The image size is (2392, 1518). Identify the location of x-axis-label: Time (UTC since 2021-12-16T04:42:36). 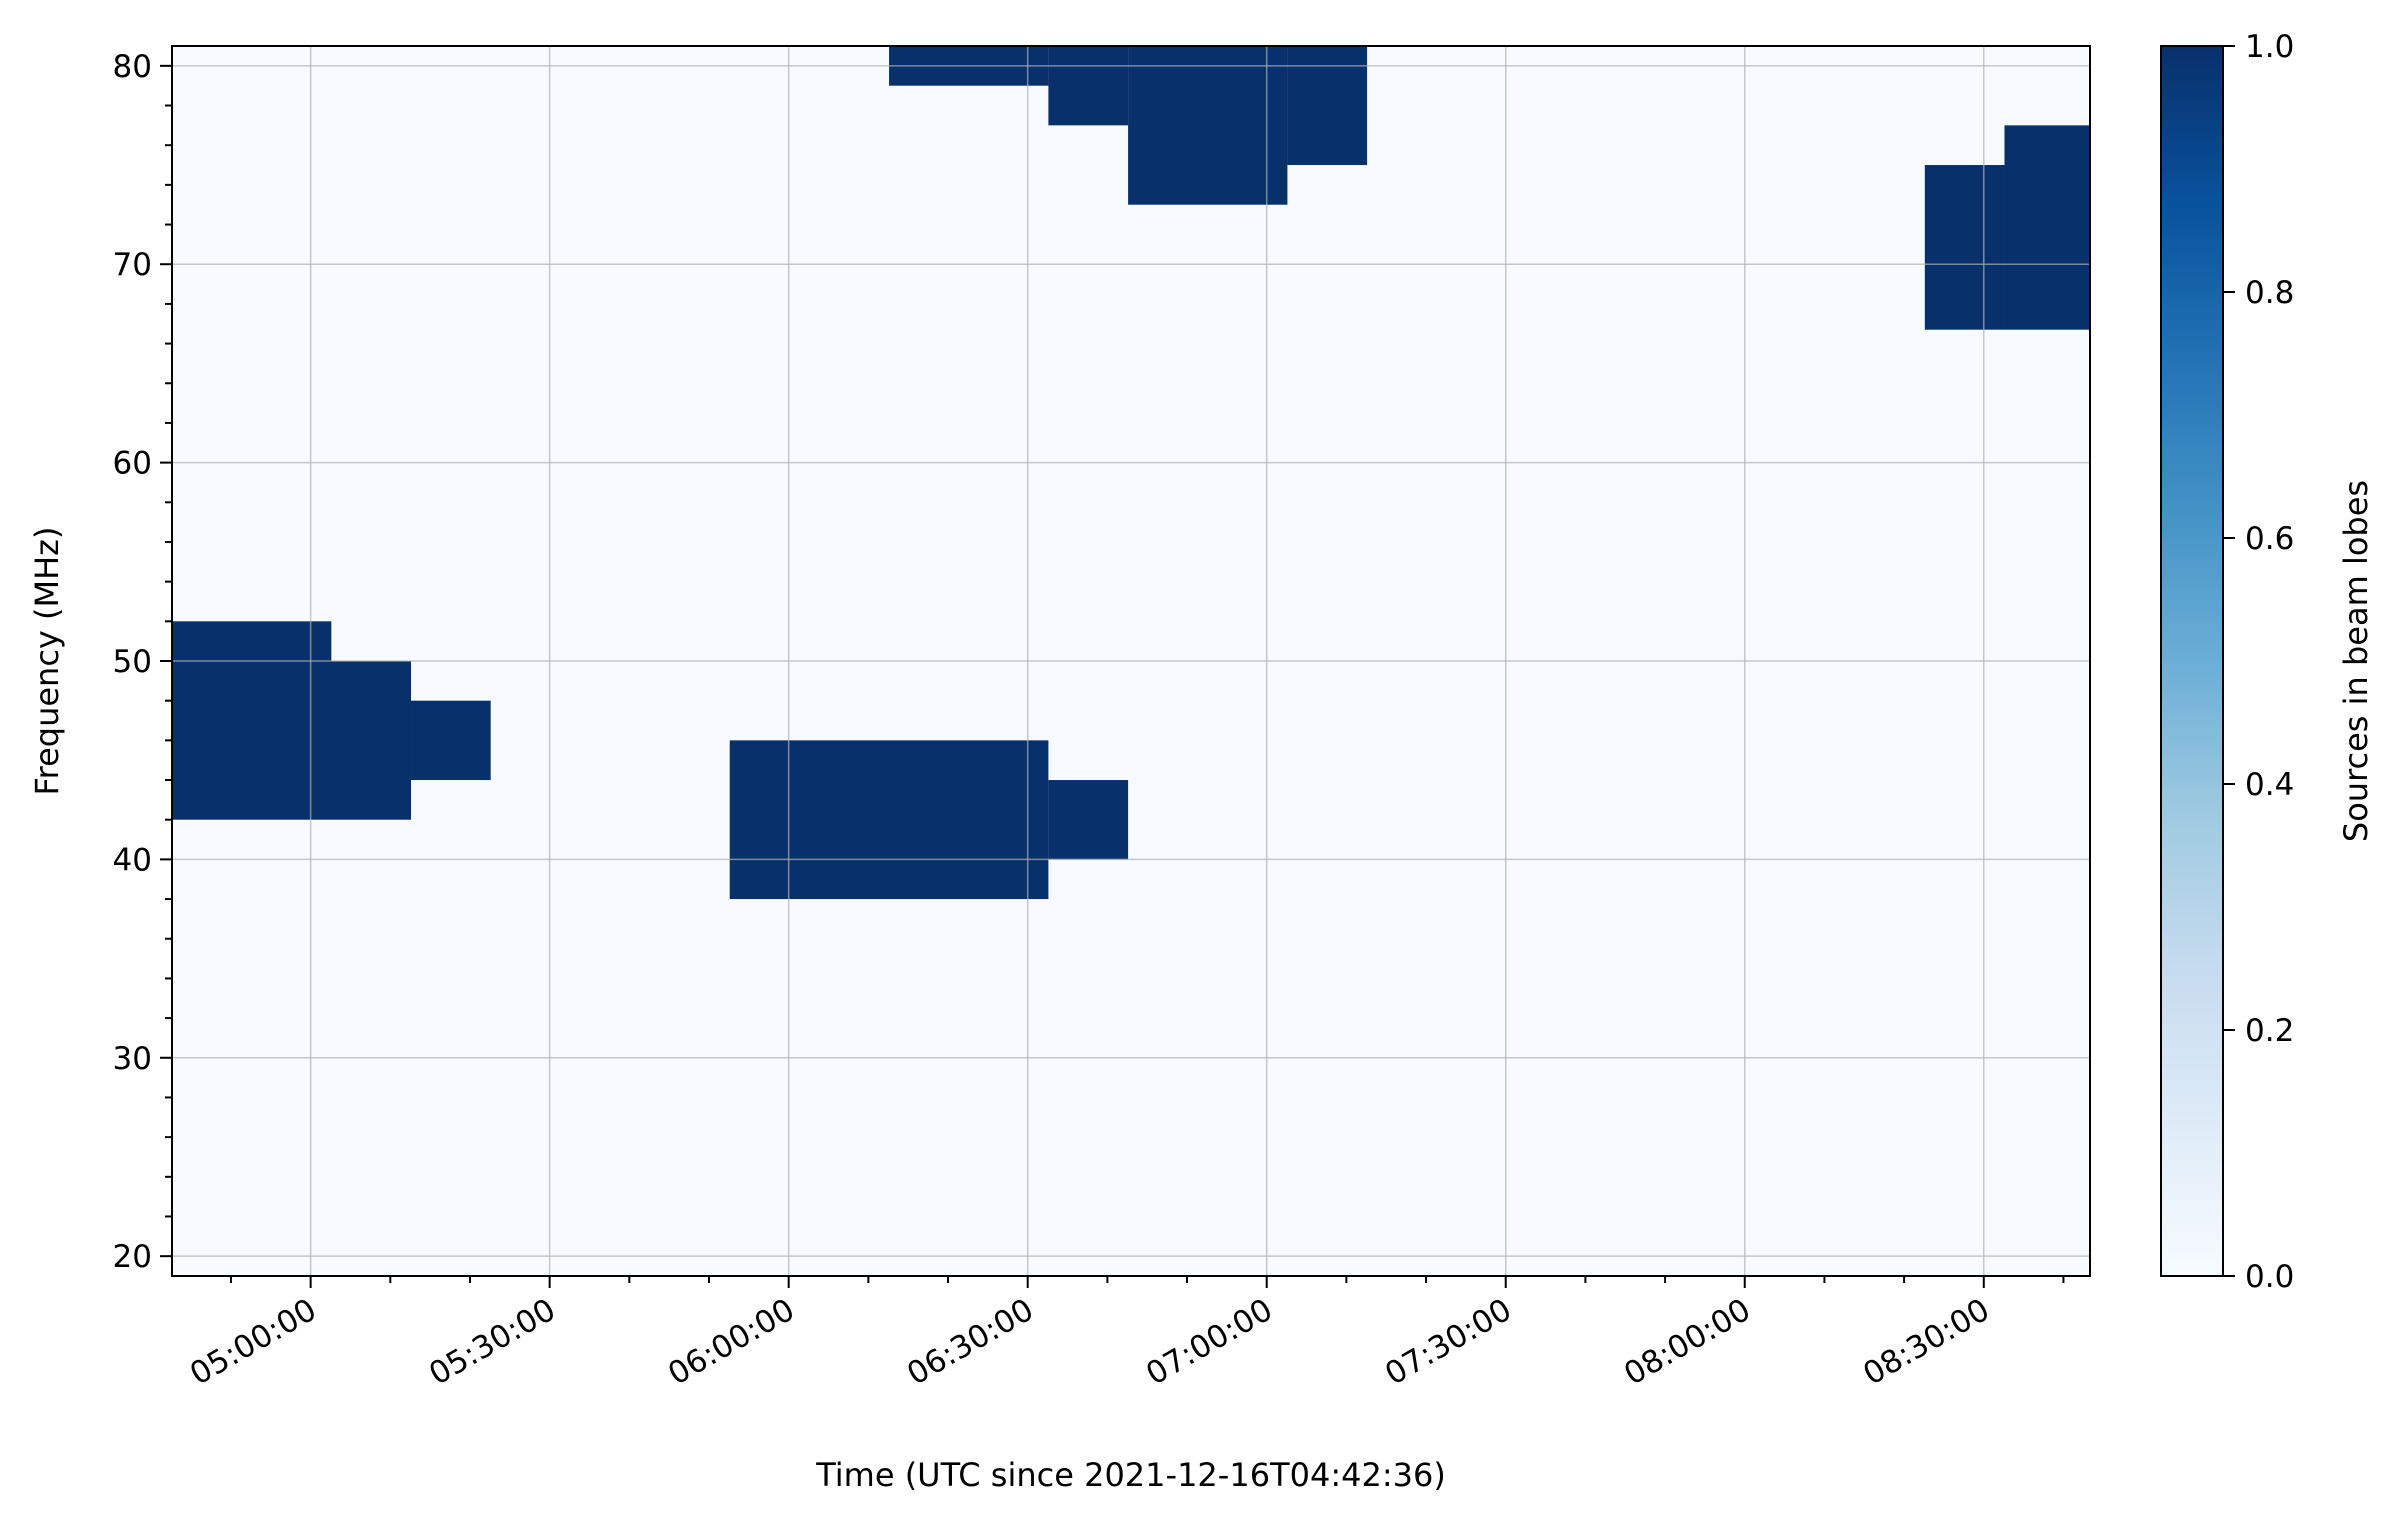
(1130, 1475).